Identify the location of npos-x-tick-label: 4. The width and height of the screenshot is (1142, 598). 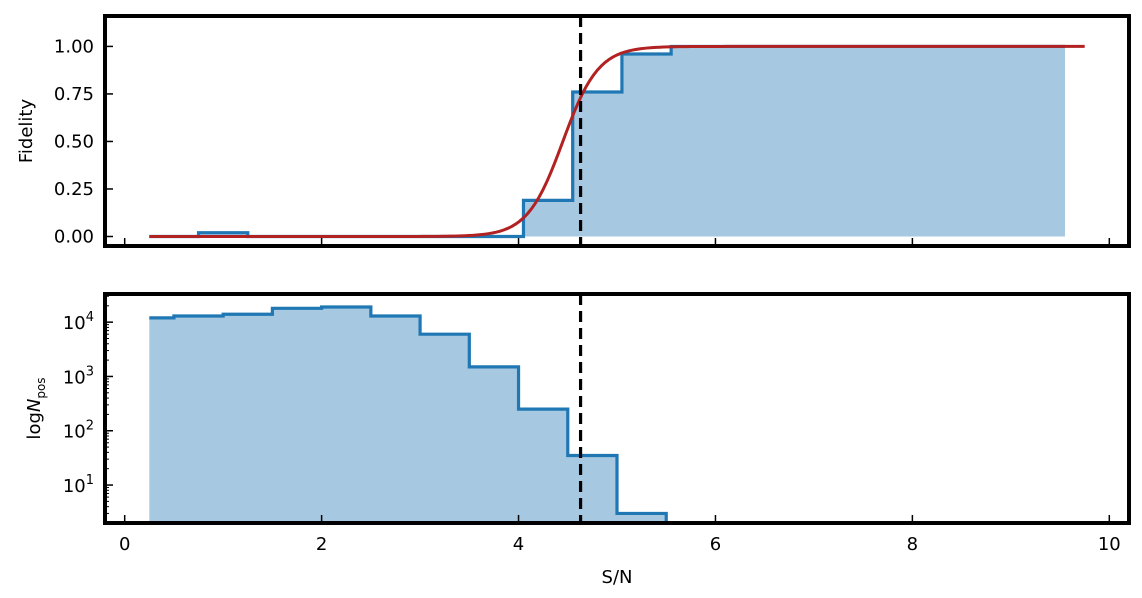
(518, 544).